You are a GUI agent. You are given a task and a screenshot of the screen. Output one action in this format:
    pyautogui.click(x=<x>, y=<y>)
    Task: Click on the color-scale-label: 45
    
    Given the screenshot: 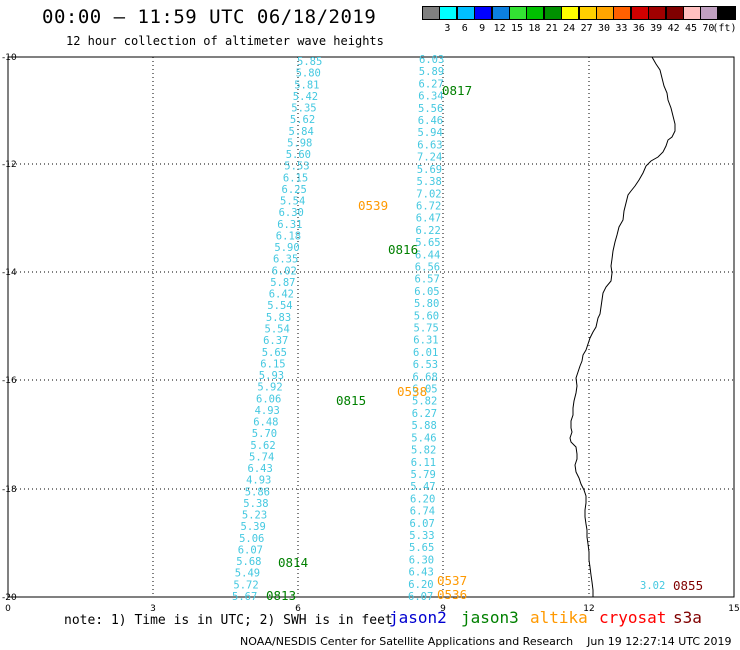 What is the action you would take?
    pyautogui.click(x=691, y=28)
    